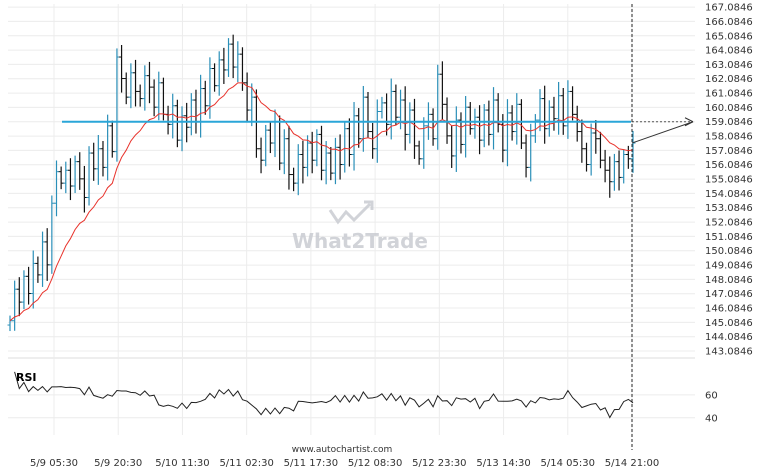  Describe the element at coordinates (324, 395) in the screenshot. I see `rsi-line` at that location.